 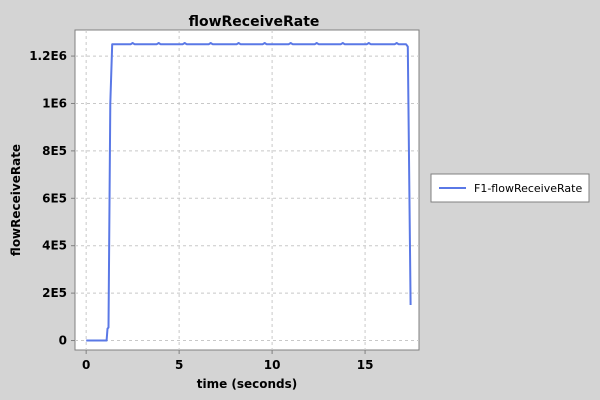 What do you see at coordinates (54, 293) in the screenshot?
I see `y-tick-label: 2E5` at bounding box center [54, 293].